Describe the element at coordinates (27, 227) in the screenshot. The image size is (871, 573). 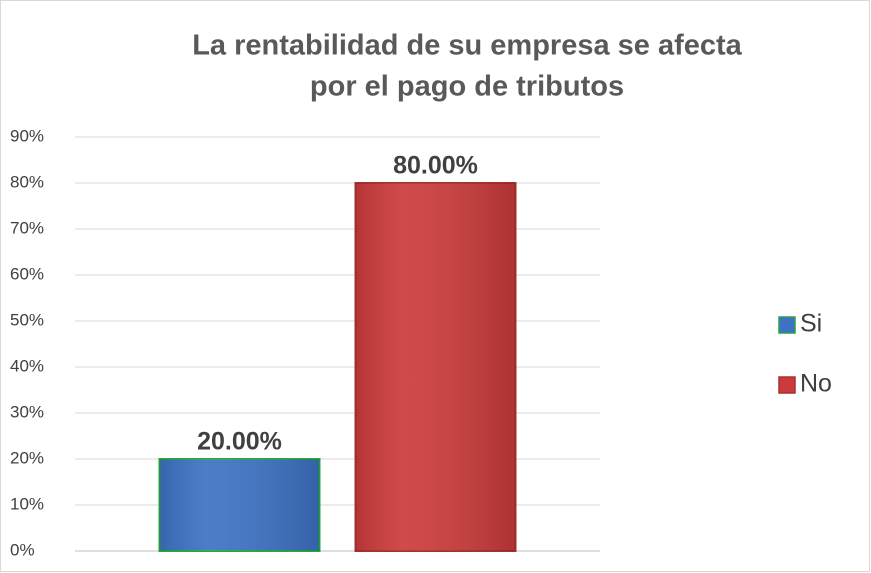
I see `y-tick-label: 70%` at that location.